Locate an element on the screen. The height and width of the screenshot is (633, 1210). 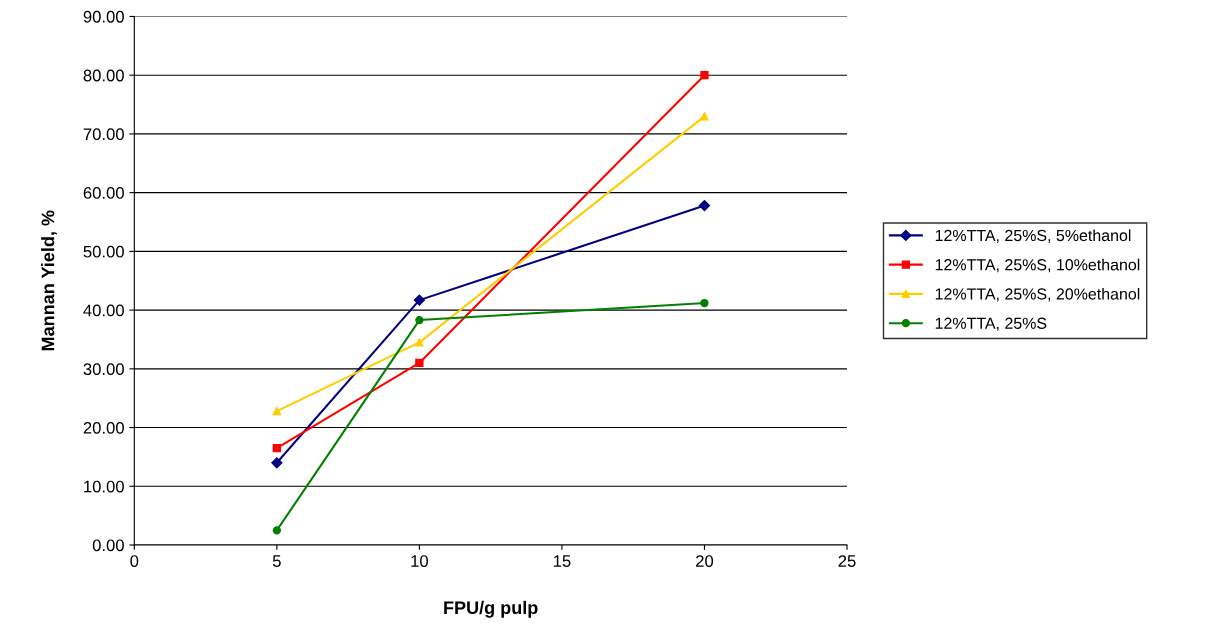
legend-label: 12%TTA, 25%S is located at coordinates (991, 324).